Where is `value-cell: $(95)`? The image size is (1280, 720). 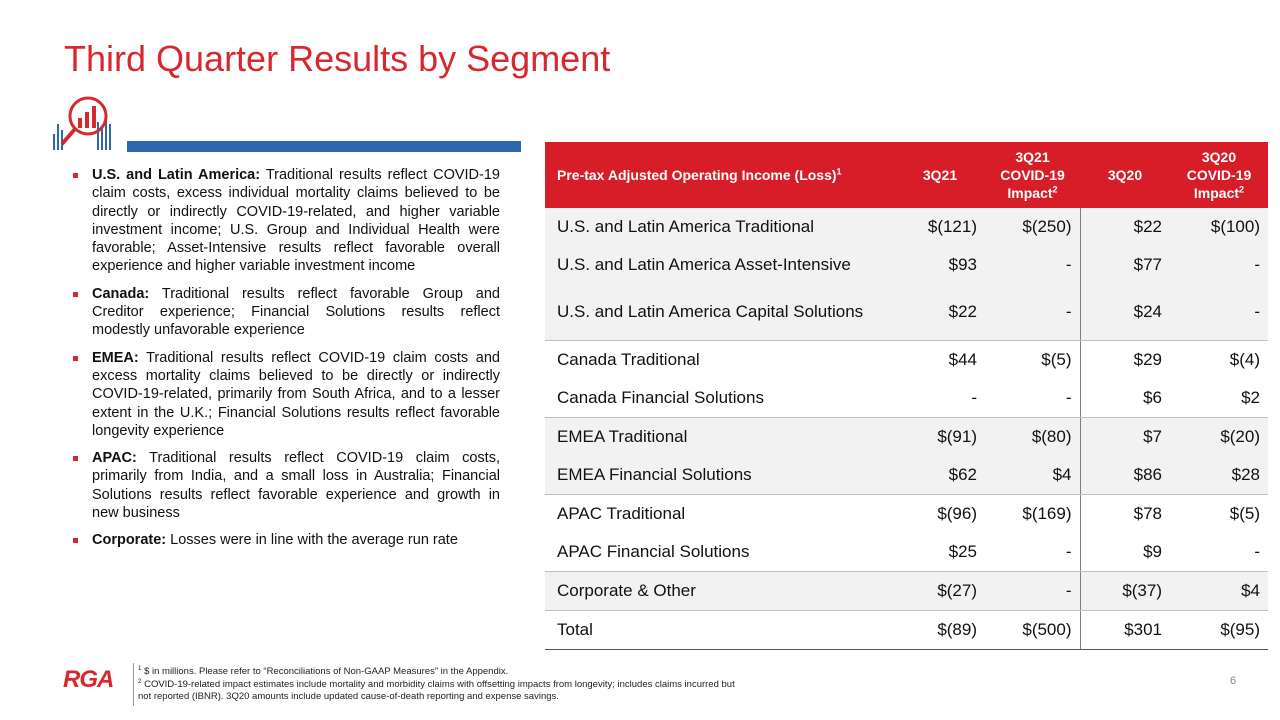 value-cell: $(95) is located at coordinates (1219, 630).